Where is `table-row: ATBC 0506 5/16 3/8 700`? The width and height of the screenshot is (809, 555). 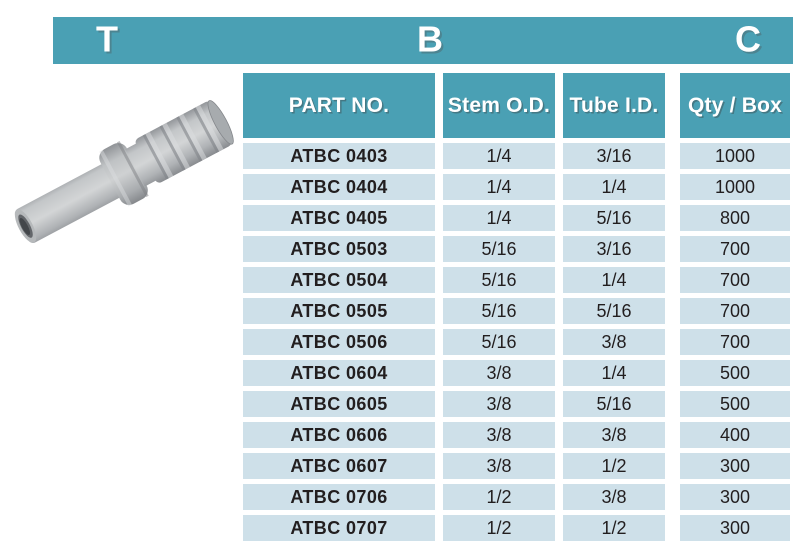 table-row: ATBC 0506 5/16 3/8 700 is located at coordinates (516, 342).